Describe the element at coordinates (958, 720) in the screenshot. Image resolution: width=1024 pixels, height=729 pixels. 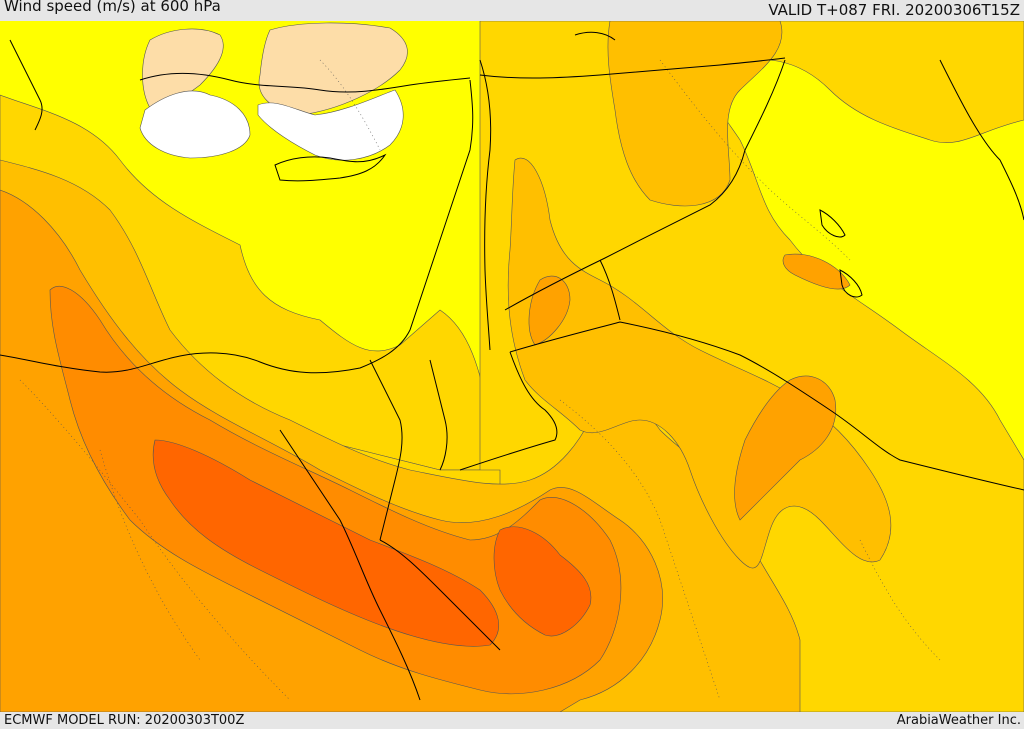
I see `credit: ArabiaWeather Inc.` at that location.